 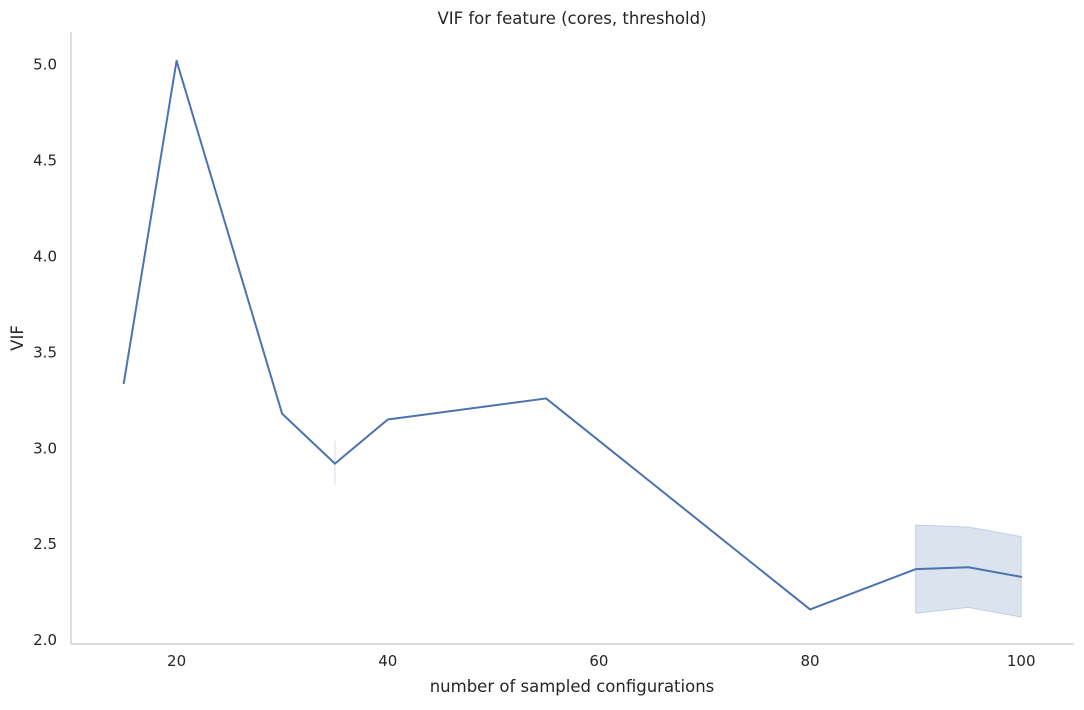 I want to click on y-tick-label: 3.0, so click(x=45, y=448).